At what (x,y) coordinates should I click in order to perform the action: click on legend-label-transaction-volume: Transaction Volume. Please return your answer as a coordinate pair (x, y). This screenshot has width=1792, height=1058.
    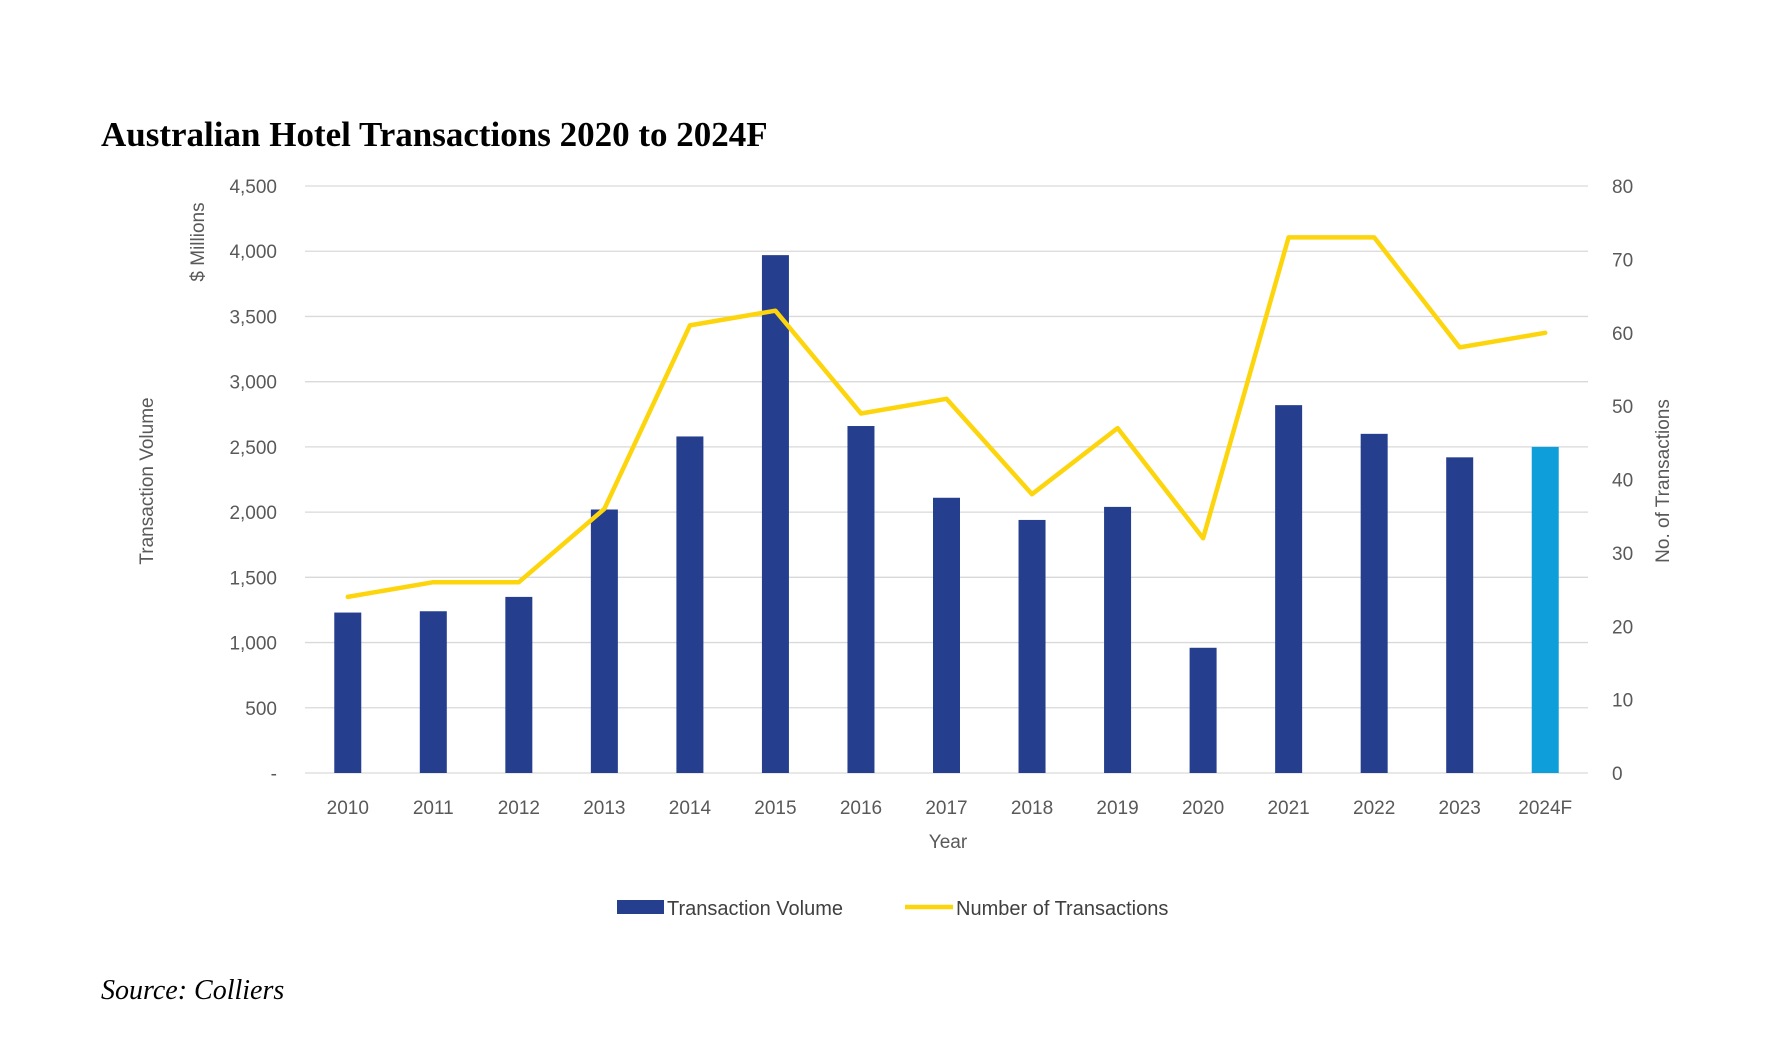
    Looking at the image, I should click on (755, 909).